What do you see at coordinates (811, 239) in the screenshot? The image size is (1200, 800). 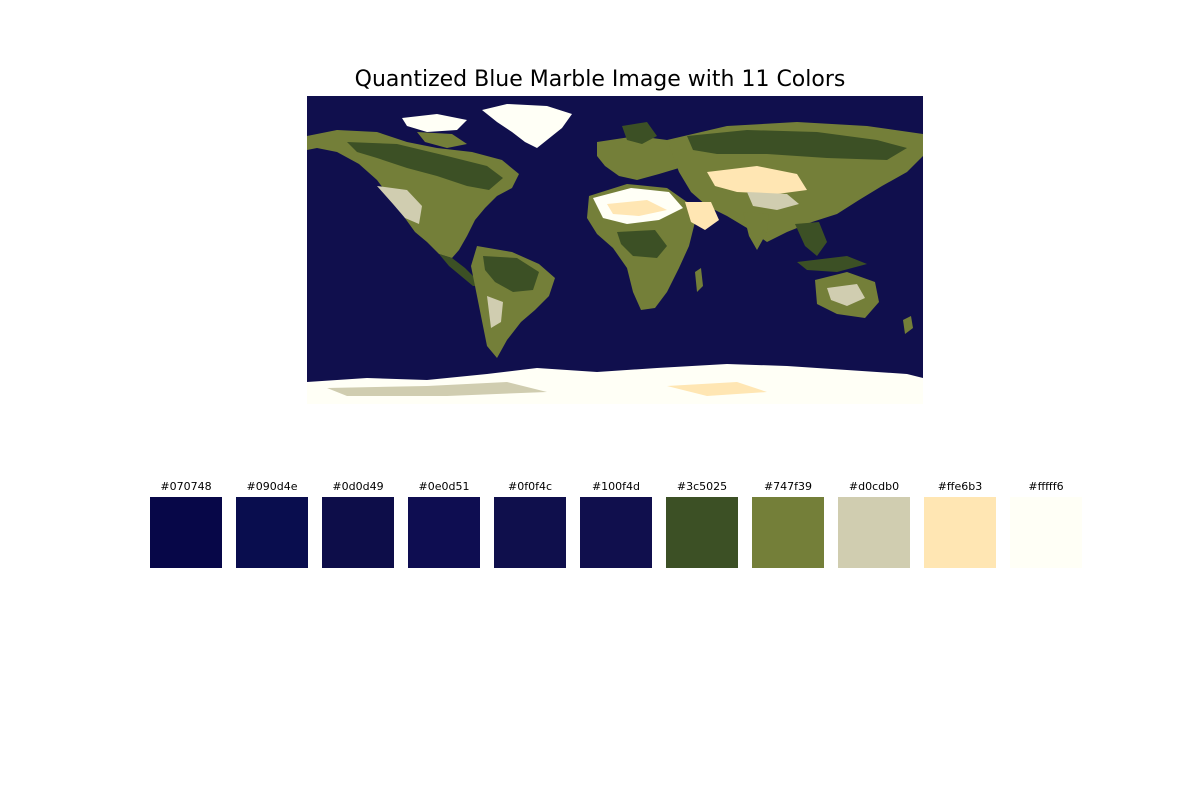 I see `southeast-asia` at bounding box center [811, 239].